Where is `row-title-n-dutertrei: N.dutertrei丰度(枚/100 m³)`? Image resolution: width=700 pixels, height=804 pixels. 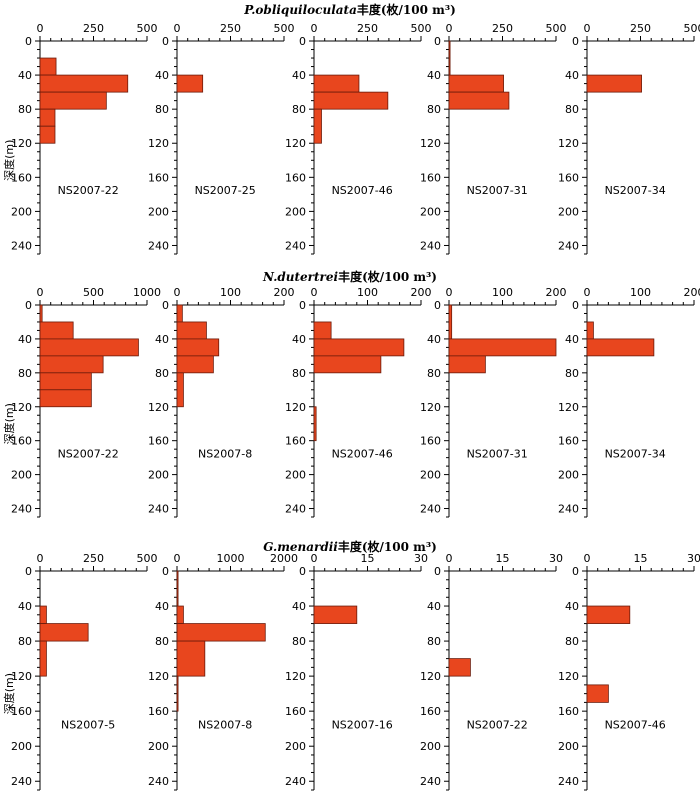 row-title-n-dutertrei: N.dutertrei丰度(枚/100 m³) is located at coordinates (350, 276).